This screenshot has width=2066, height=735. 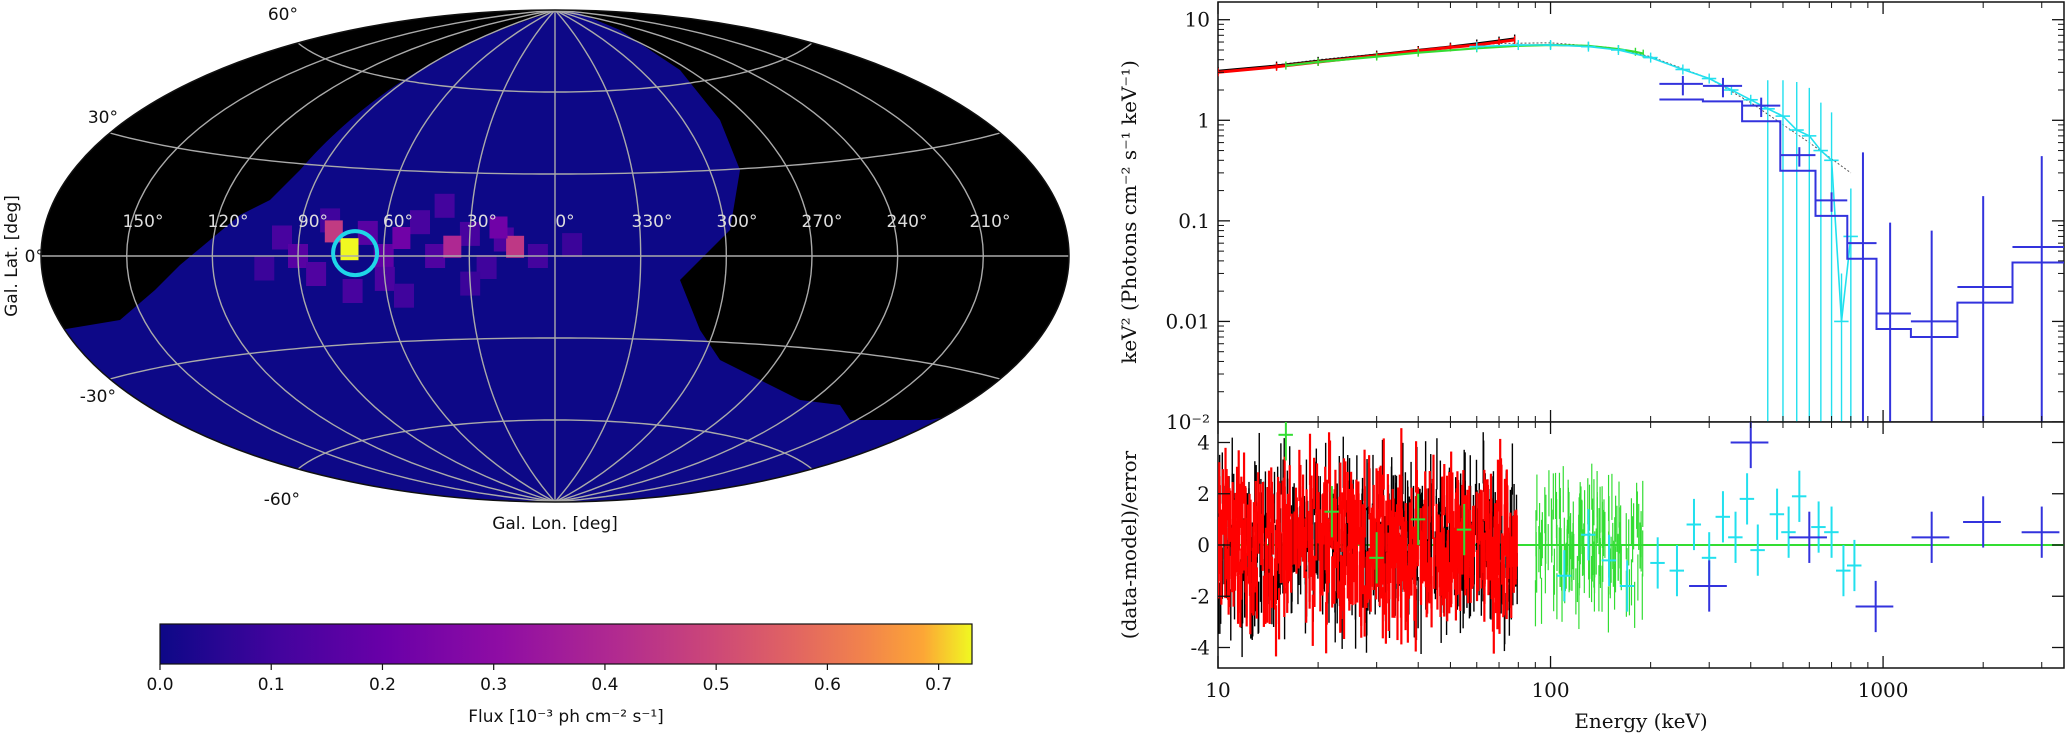 What do you see at coordinates (555, 524) in the screenshot?
I see `sky-xlabel: Gal. Lon. [deg]` at bounding box center [555, 524].